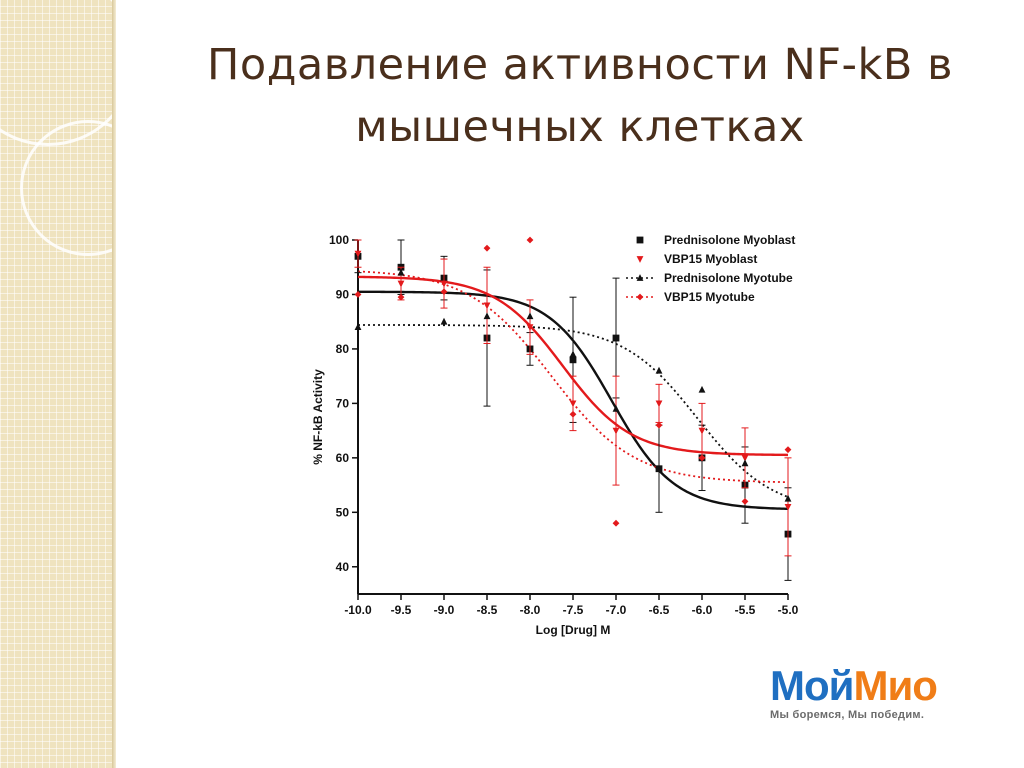 Image resolution: width=1024 pixels, height=768 pixels. What do you see at coordinates (56, 384) in the screenshot?
I see `decorative-side-band` at bounding box center [56, 384].